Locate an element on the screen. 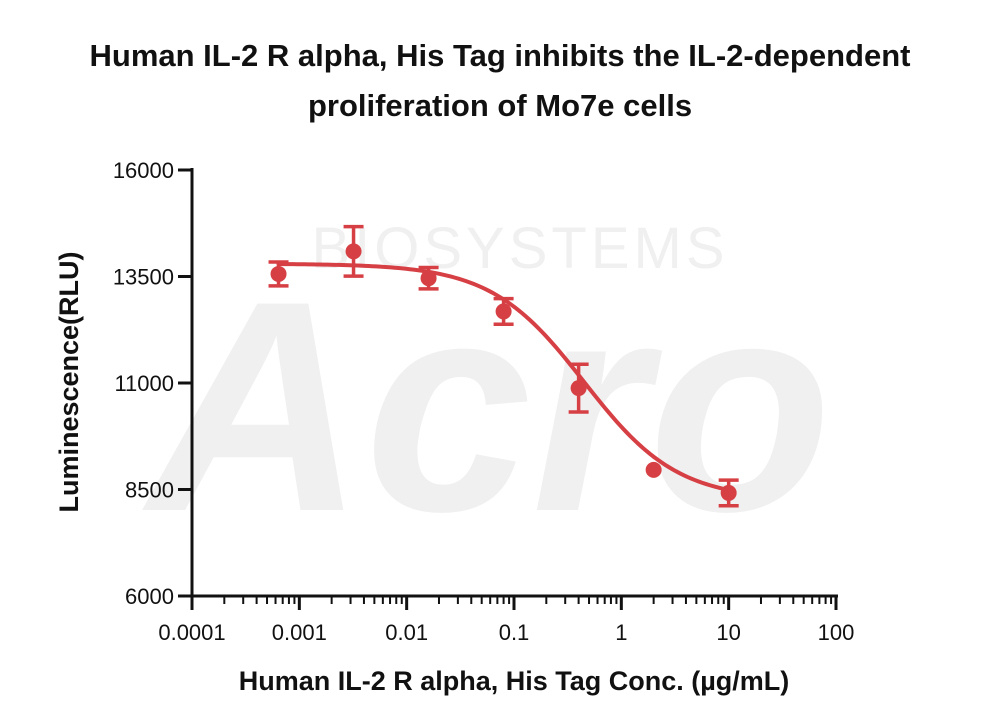  y-tick-label: 13500 is located at coordinates (143, 277).